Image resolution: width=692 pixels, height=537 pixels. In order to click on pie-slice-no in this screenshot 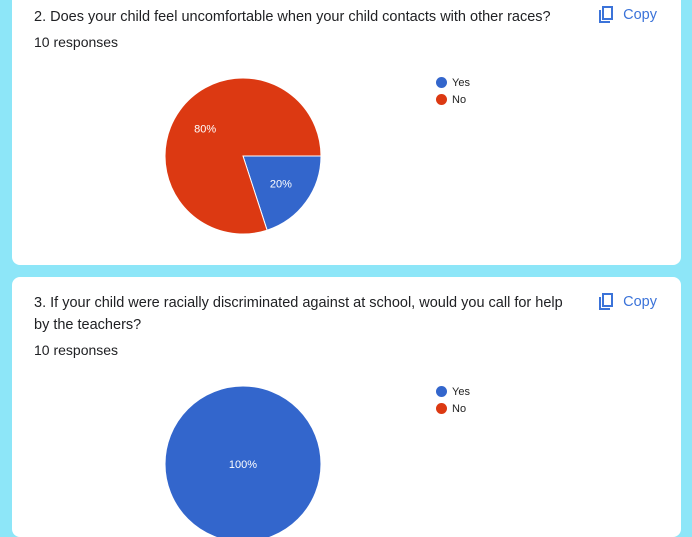, I will do `click(243, 156)`.